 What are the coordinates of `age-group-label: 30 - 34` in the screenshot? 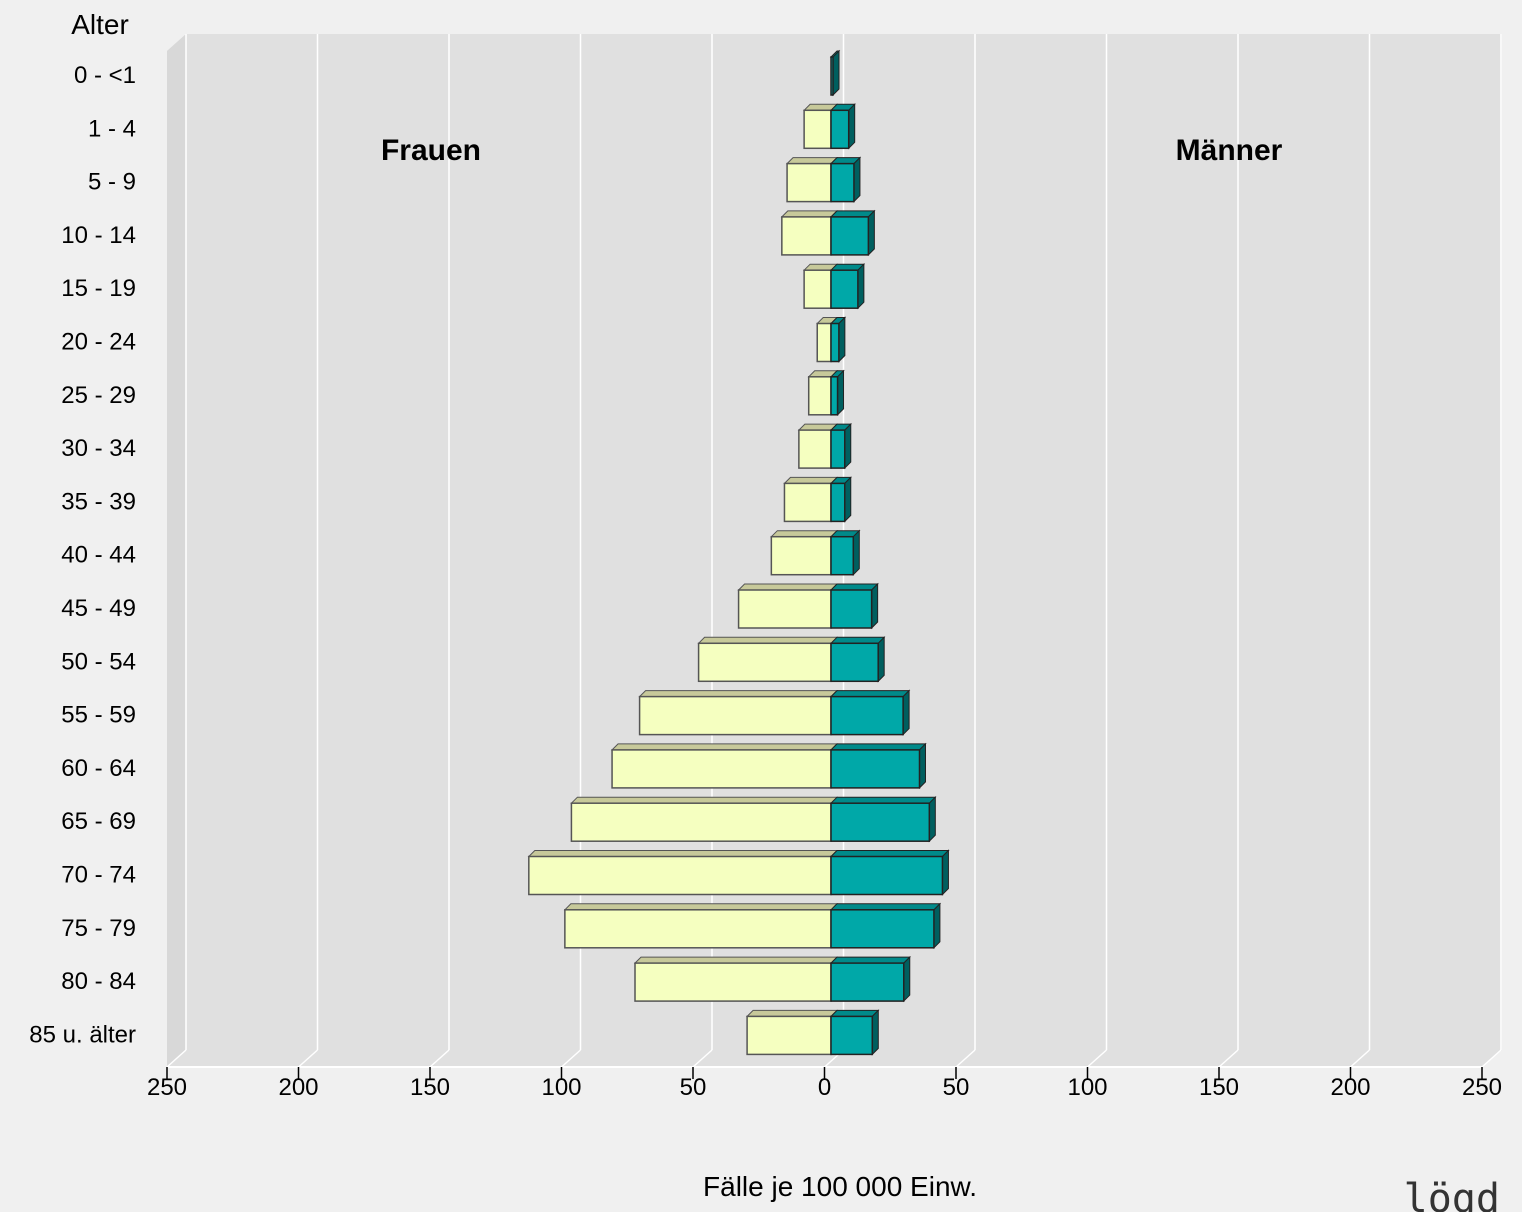 It's located at (98, 448).